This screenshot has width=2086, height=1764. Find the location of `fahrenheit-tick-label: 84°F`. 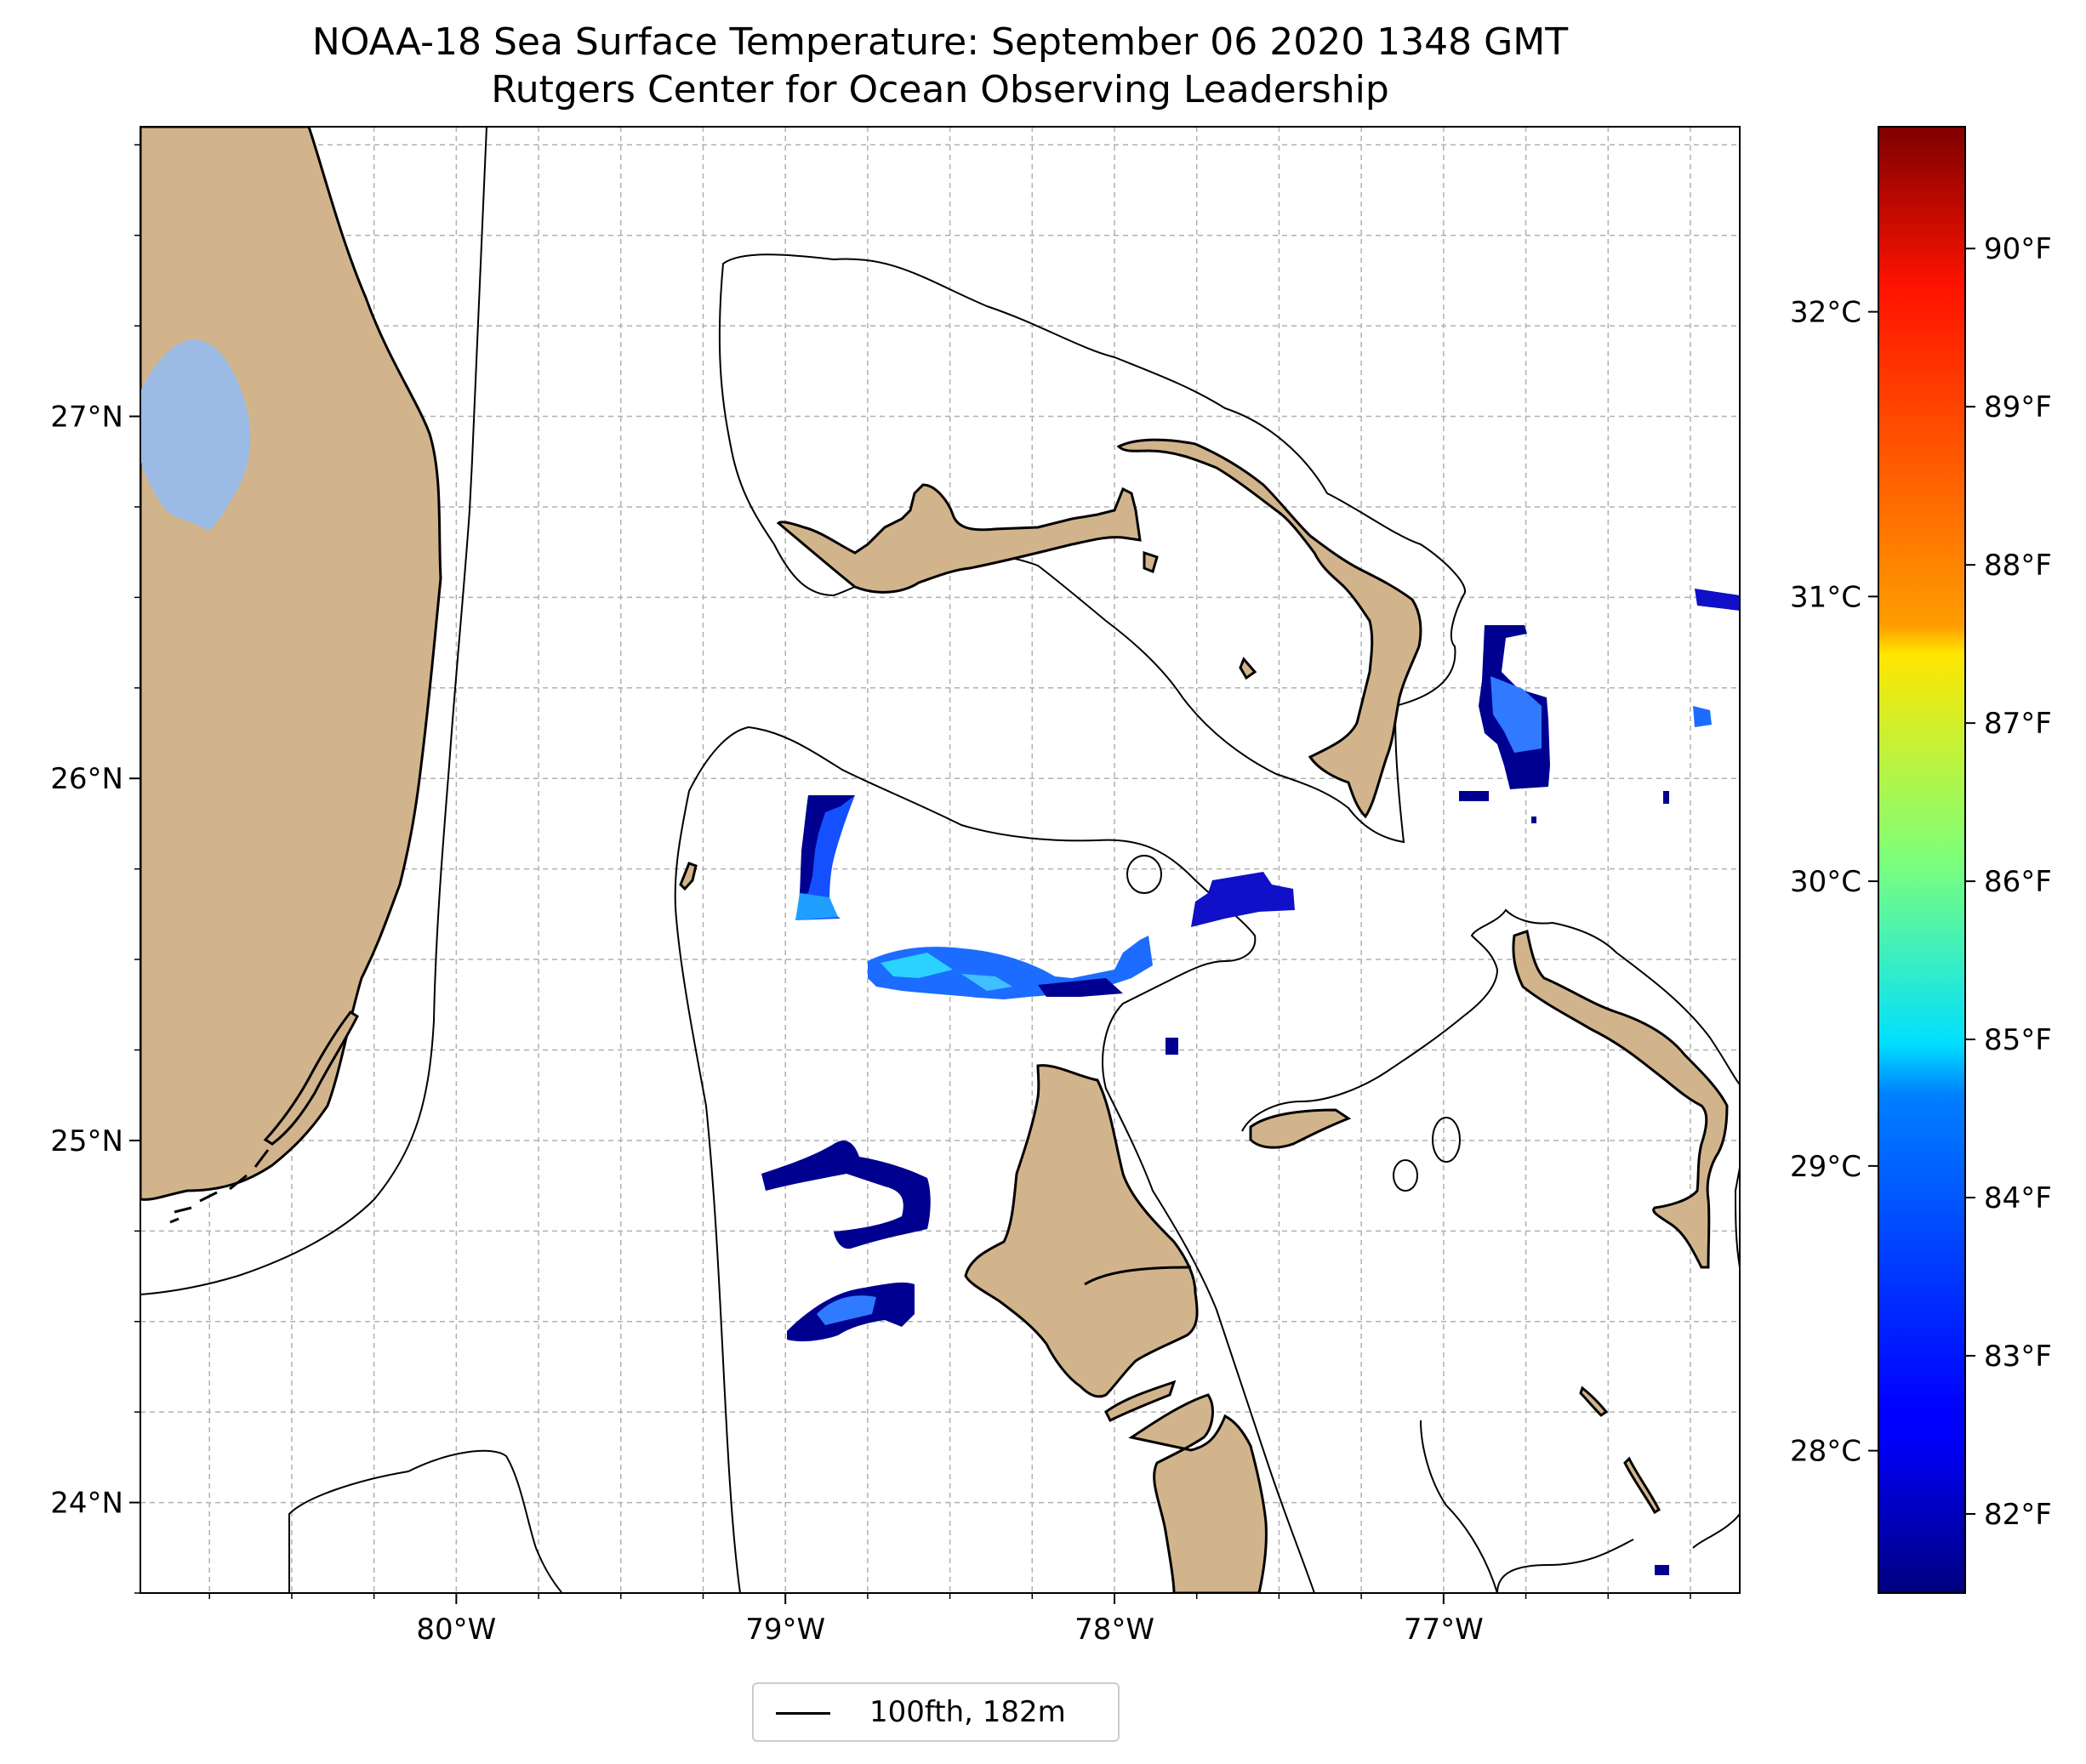

fahrenheit-tick-label: 84°F is located at coordinates (2018, 1198).